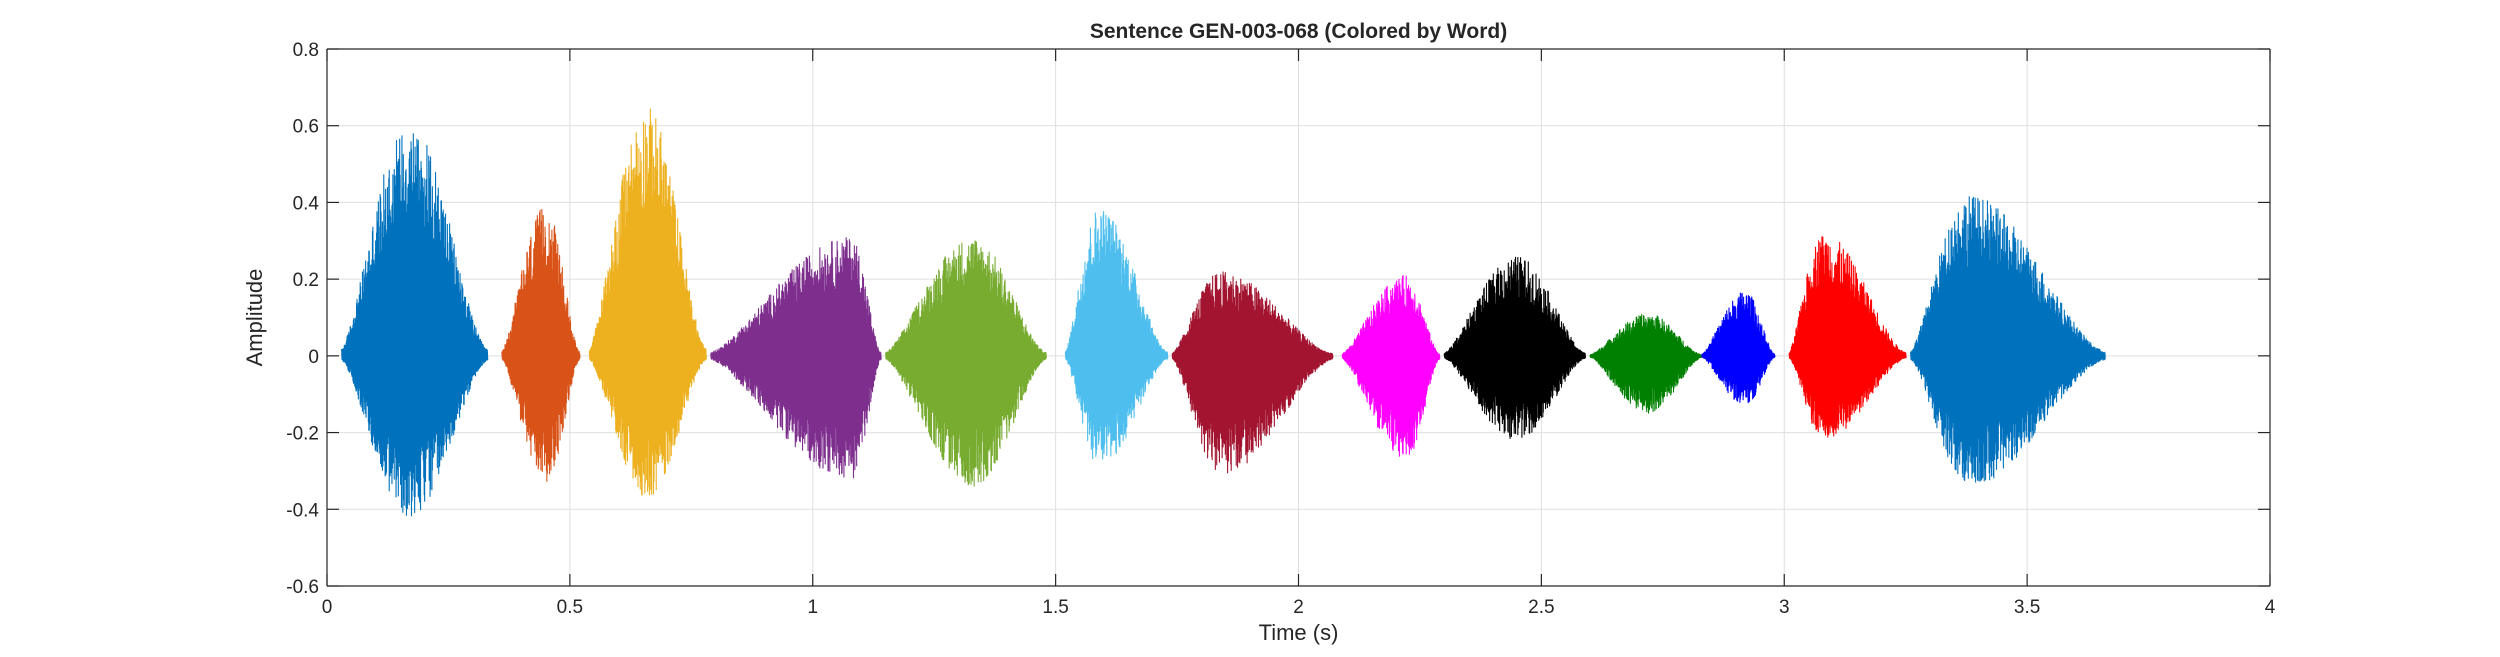  Describe the element at coordinates (254, 318) in the screenshot. I see `y-axis-label: Amplitude` at that location.